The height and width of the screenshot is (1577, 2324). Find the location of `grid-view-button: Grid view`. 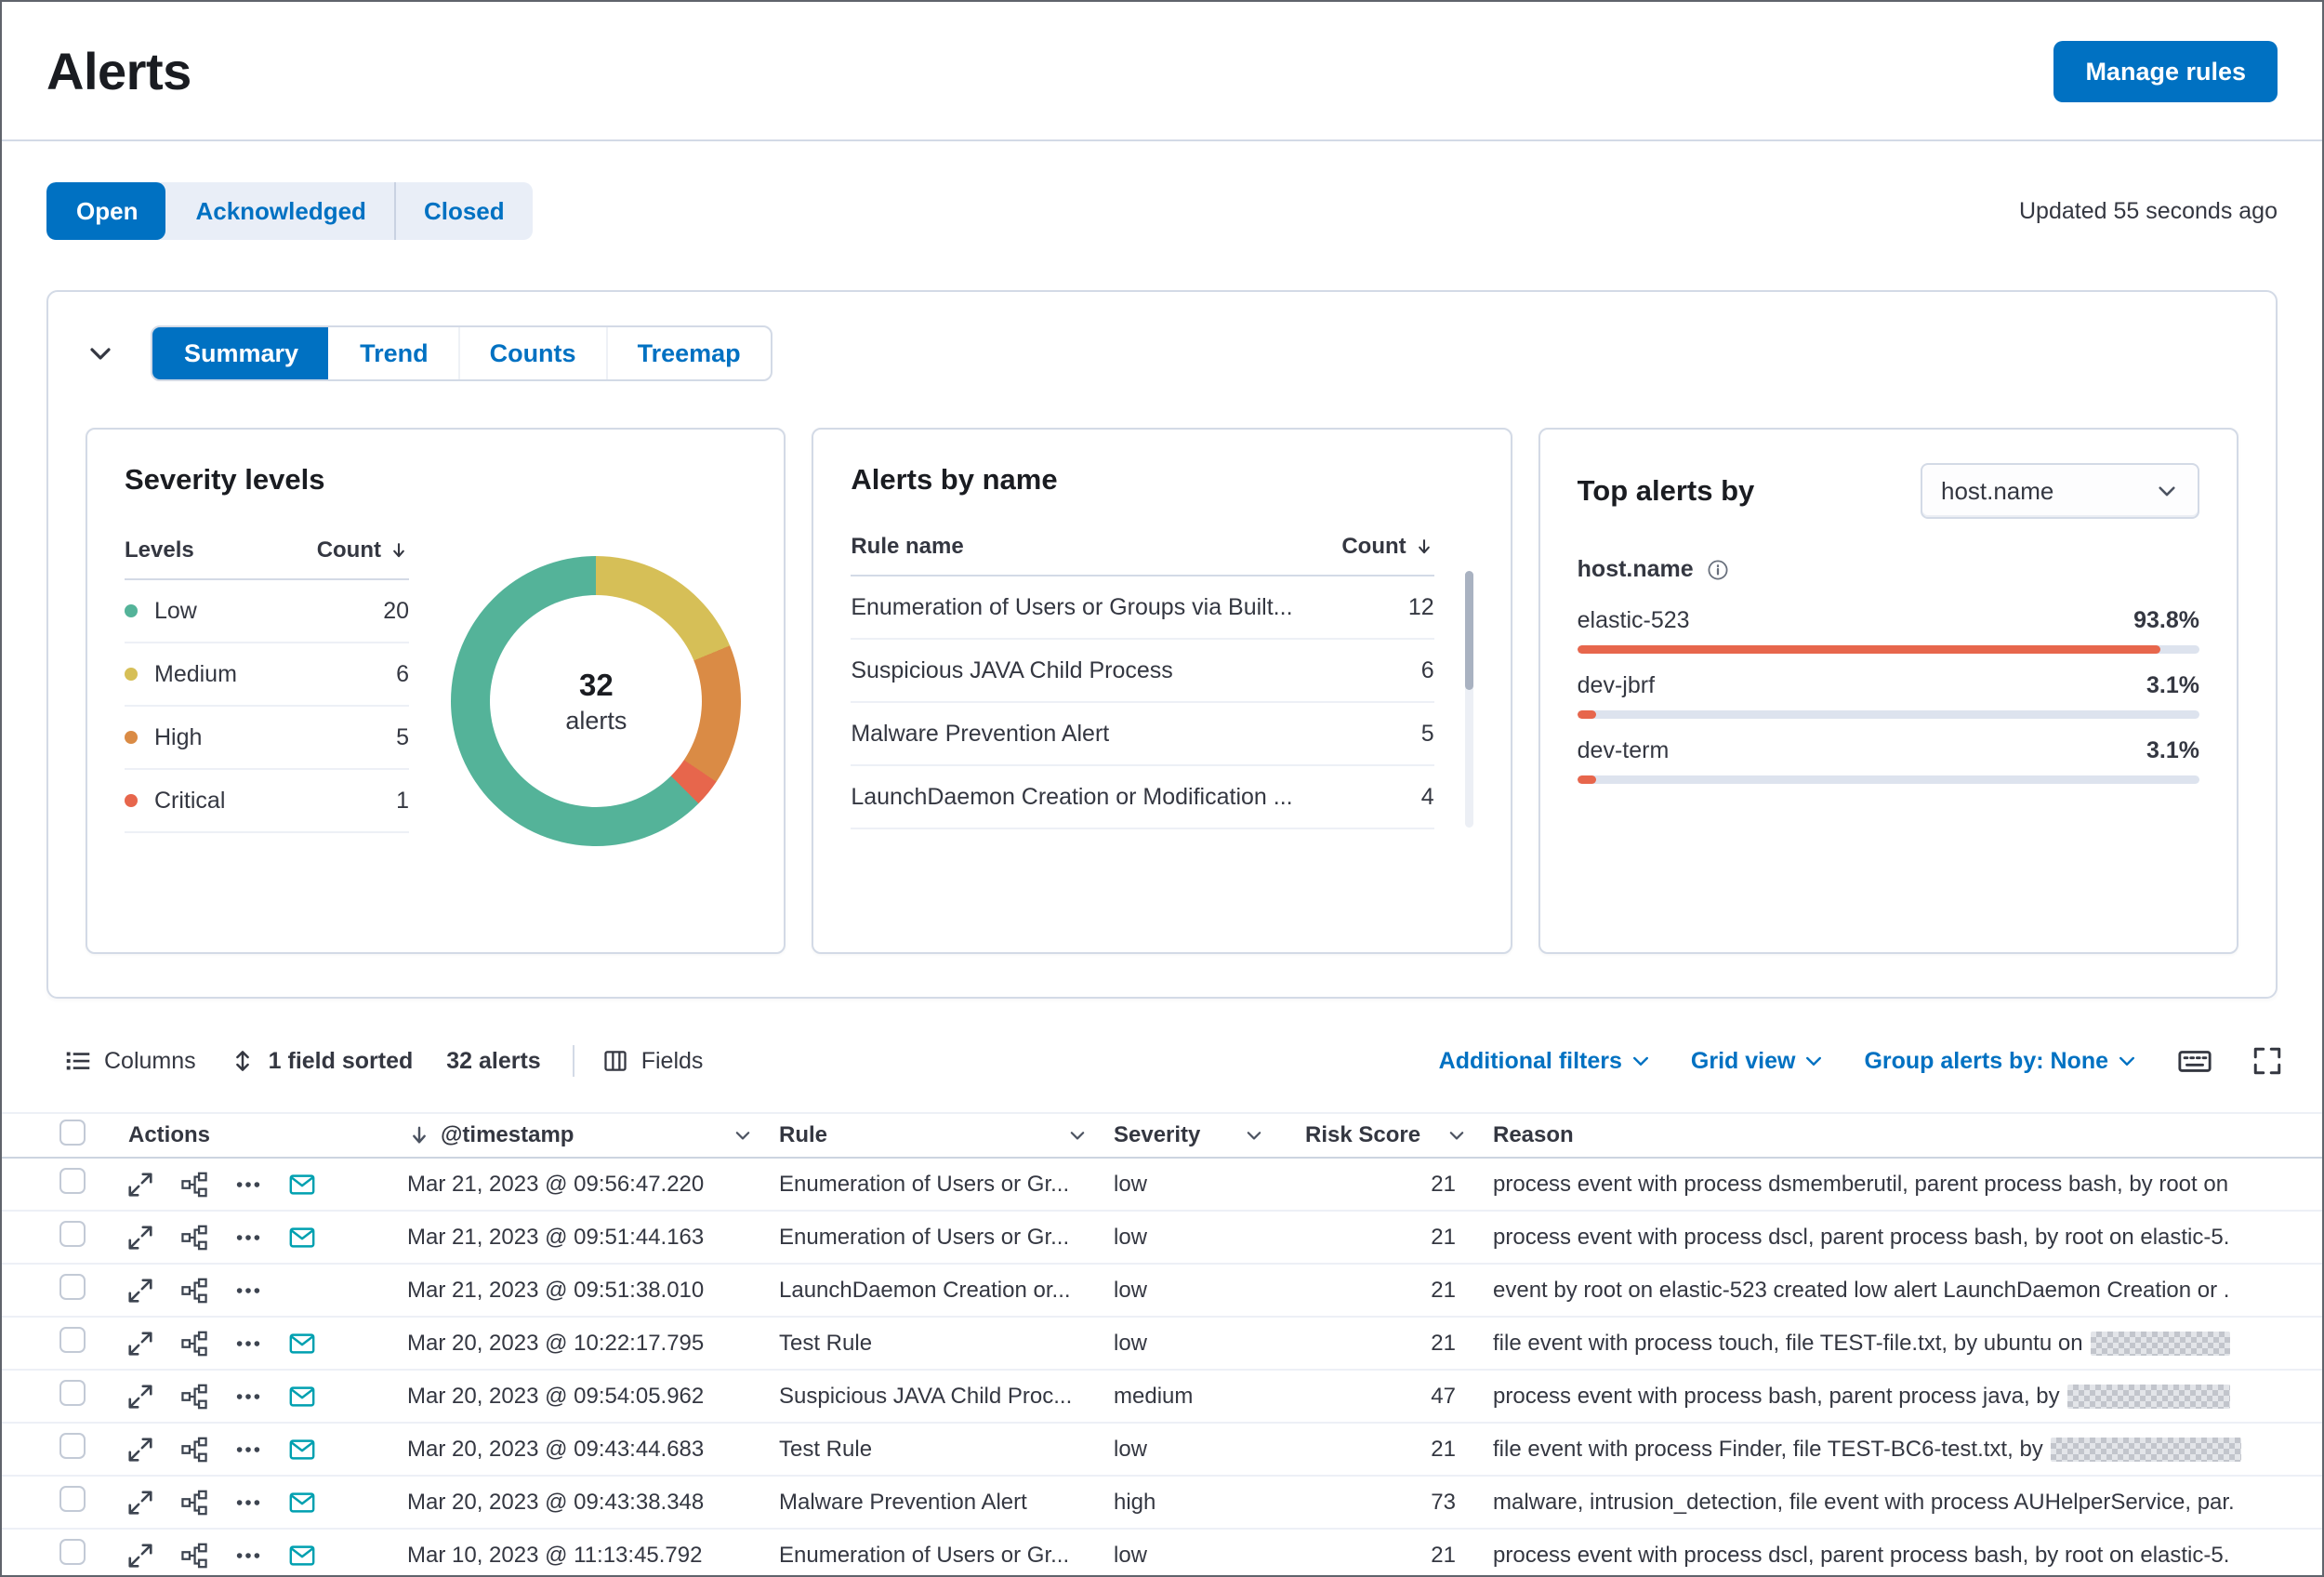

grid-view-button: Grid view is located at coordinates (1758, 1061).